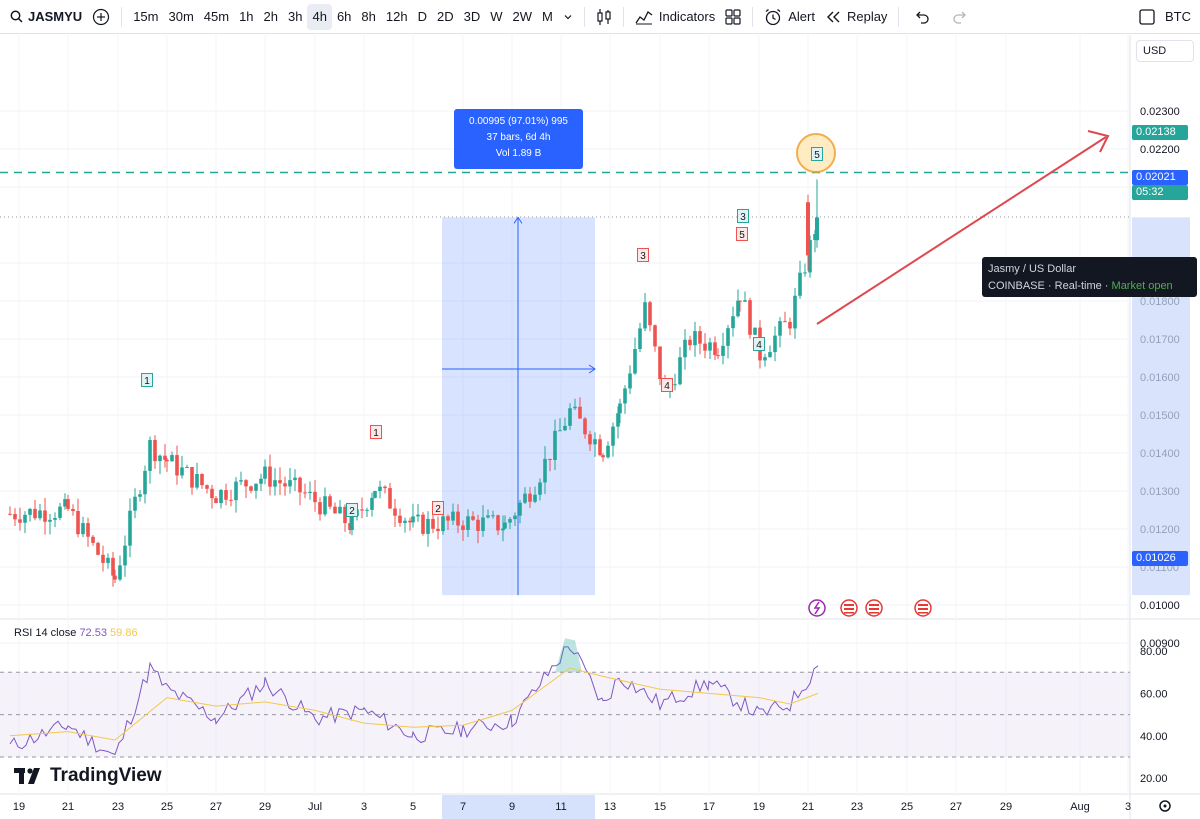  Describe the element at coordinates (522, 16) in the screenshot. I see `interval-2w: 2W` at that location.